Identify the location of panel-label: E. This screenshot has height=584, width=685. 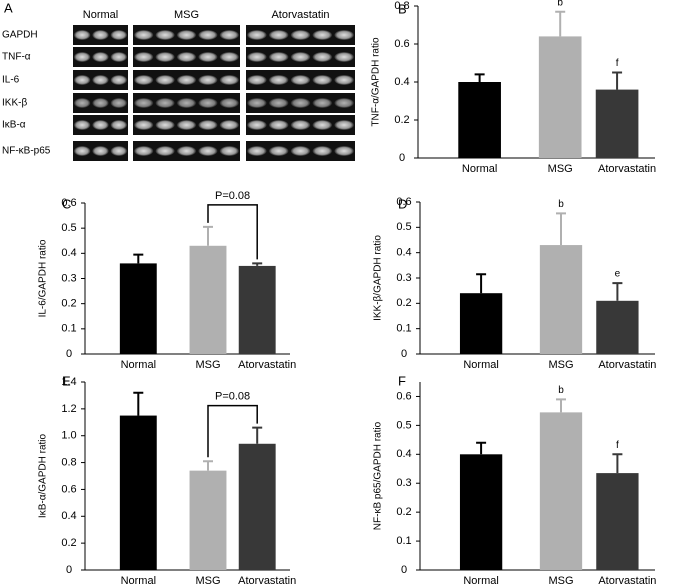
(66, 380).